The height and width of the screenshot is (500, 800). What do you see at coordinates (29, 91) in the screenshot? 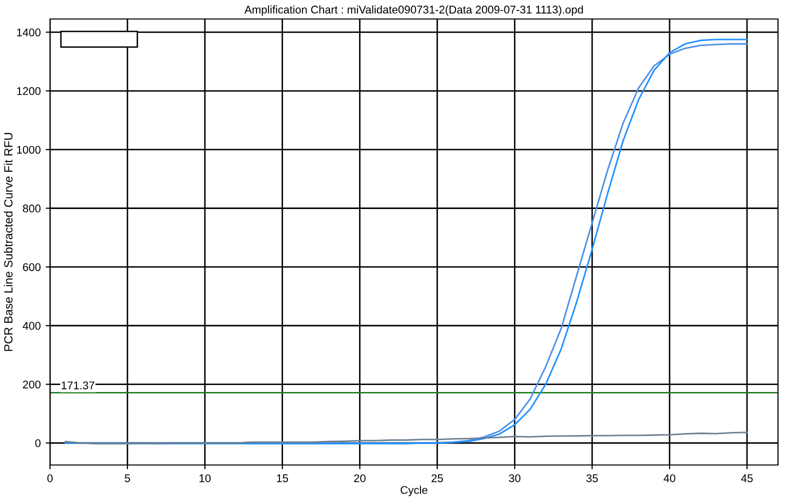
I see `y-tick-label: 1200` at bounding box center [29, 91].